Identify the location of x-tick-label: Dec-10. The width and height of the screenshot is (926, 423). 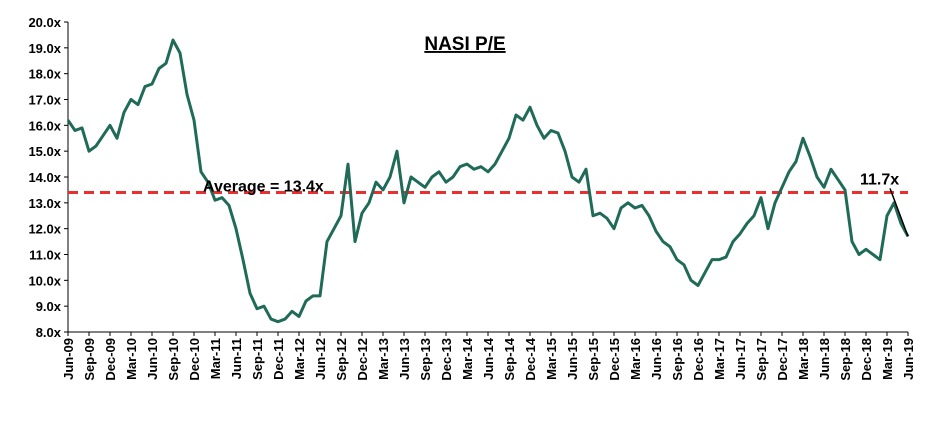
(194, 359).